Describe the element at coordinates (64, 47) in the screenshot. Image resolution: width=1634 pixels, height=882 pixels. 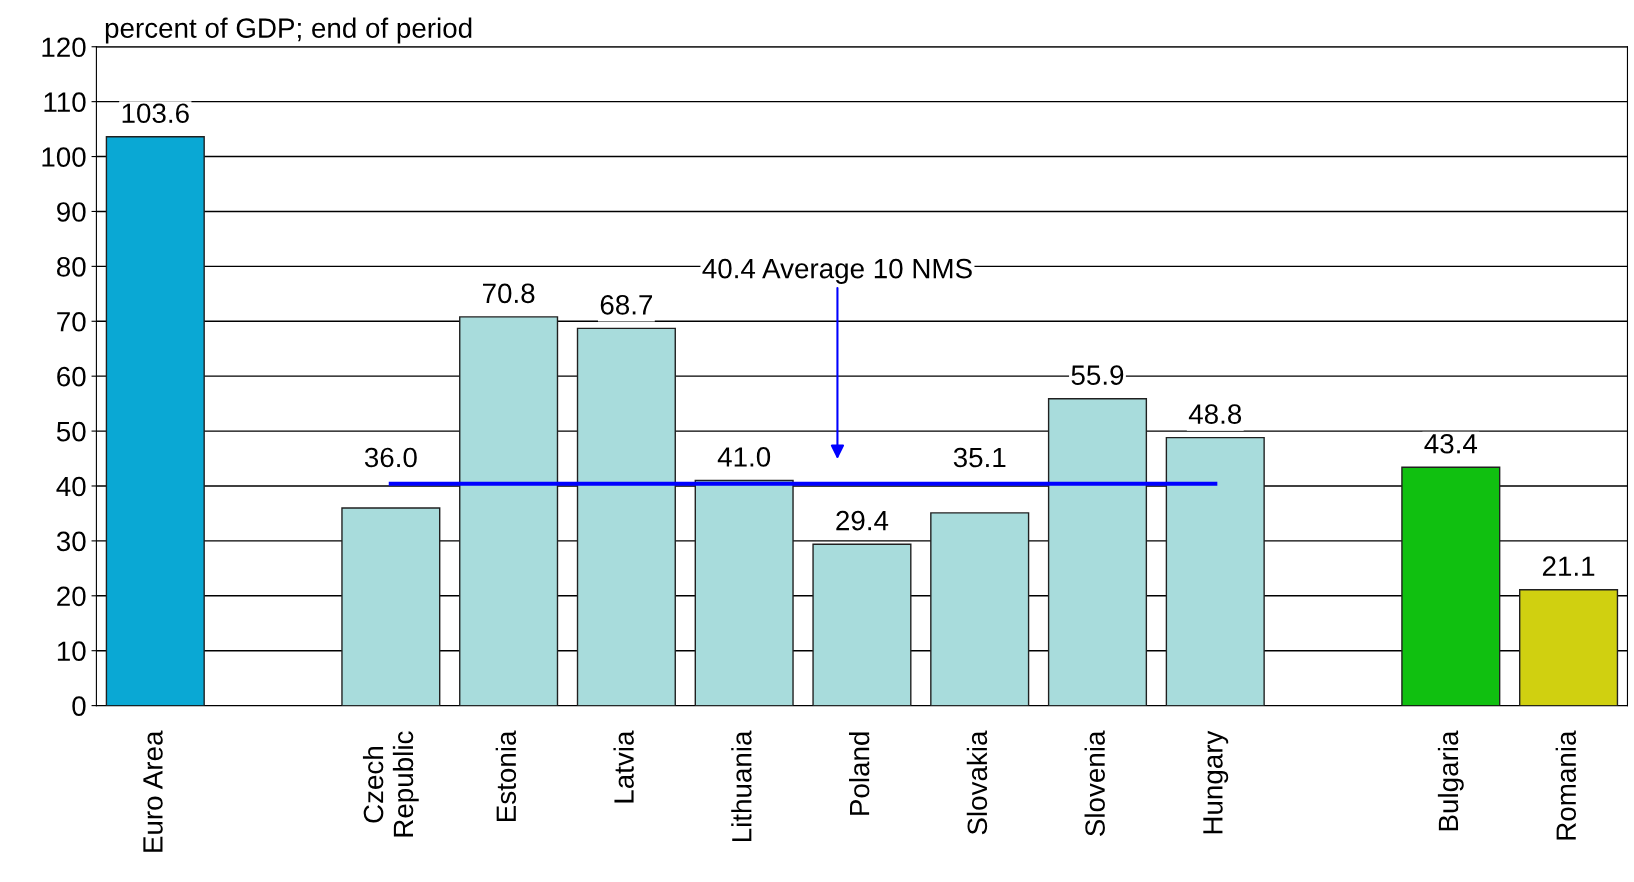
I see `y-tick-label: 120` at that location.